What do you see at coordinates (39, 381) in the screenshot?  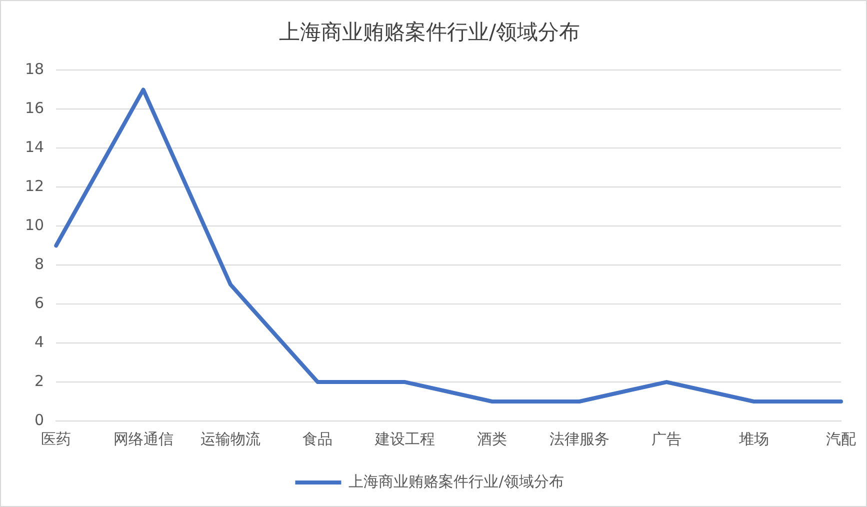 I see `y-tick-label: 2` at bounding box center [39, 381].